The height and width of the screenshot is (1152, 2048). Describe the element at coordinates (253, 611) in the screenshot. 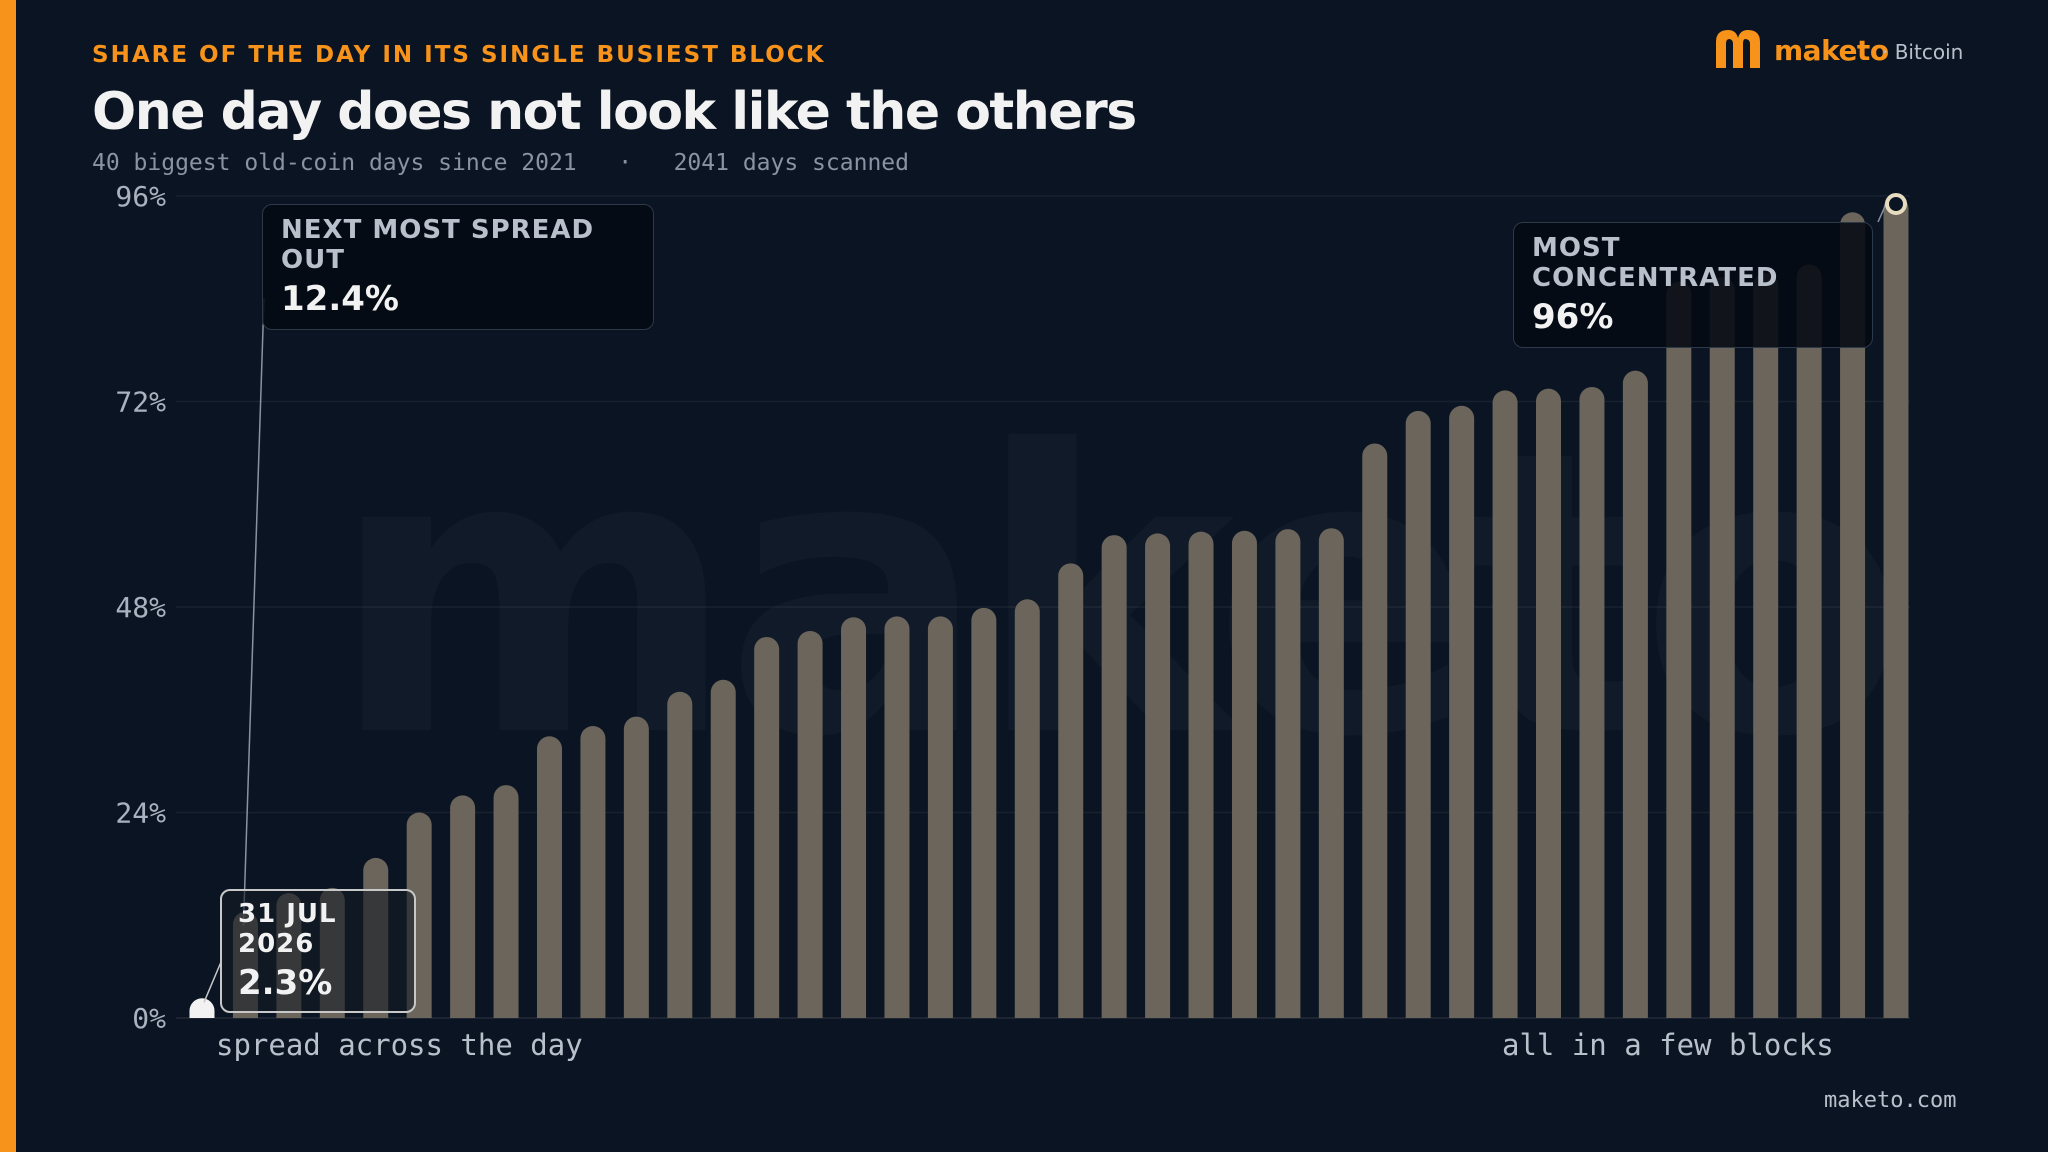

I see `leader-next` at that location.